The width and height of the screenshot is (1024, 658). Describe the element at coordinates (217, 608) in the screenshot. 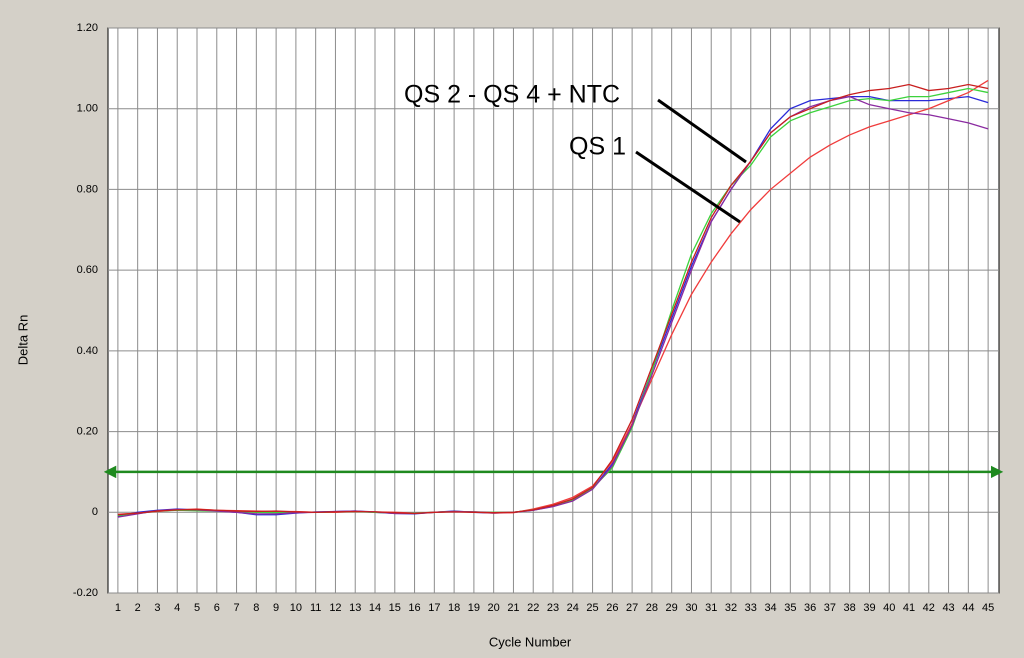

I see `x-tick-label: 6` at that location.